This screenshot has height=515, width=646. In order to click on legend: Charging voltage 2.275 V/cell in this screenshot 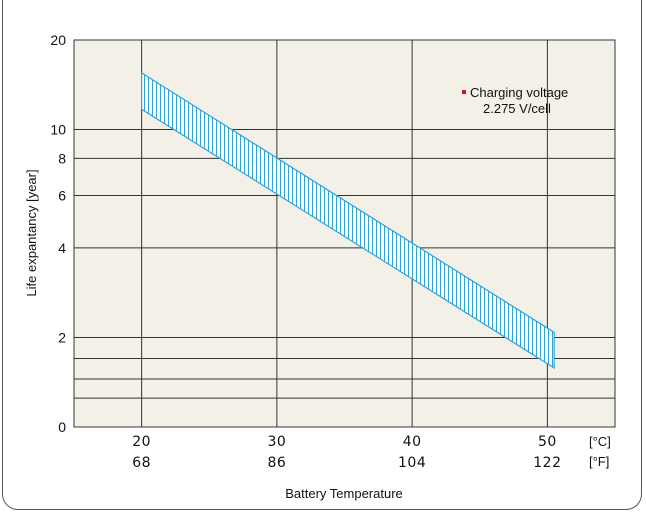, I will do `click(515, 100)`.